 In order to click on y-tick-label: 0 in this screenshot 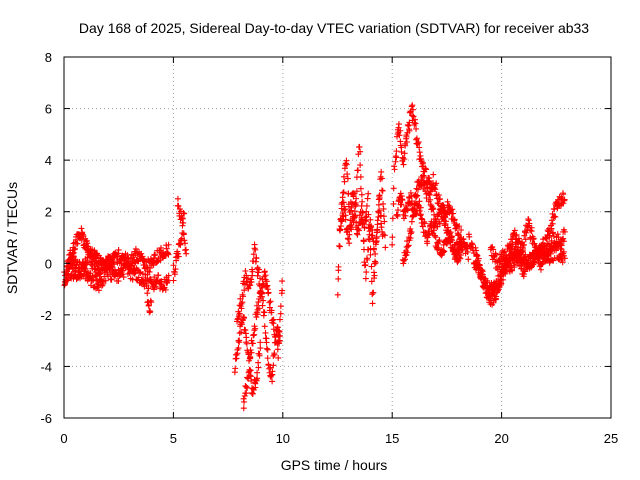, I will do `click(48, 263)`.